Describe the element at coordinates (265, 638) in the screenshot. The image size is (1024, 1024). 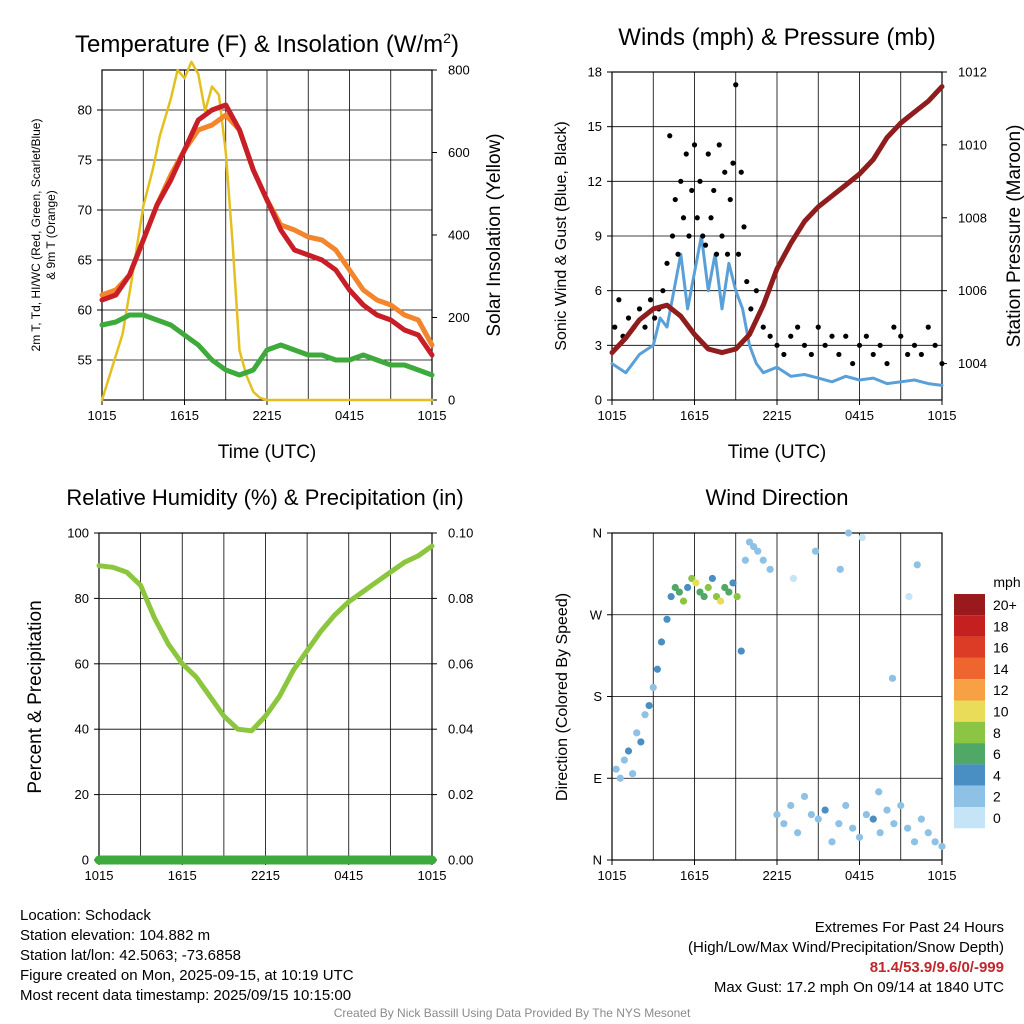
I see `humidity-series` at that location.